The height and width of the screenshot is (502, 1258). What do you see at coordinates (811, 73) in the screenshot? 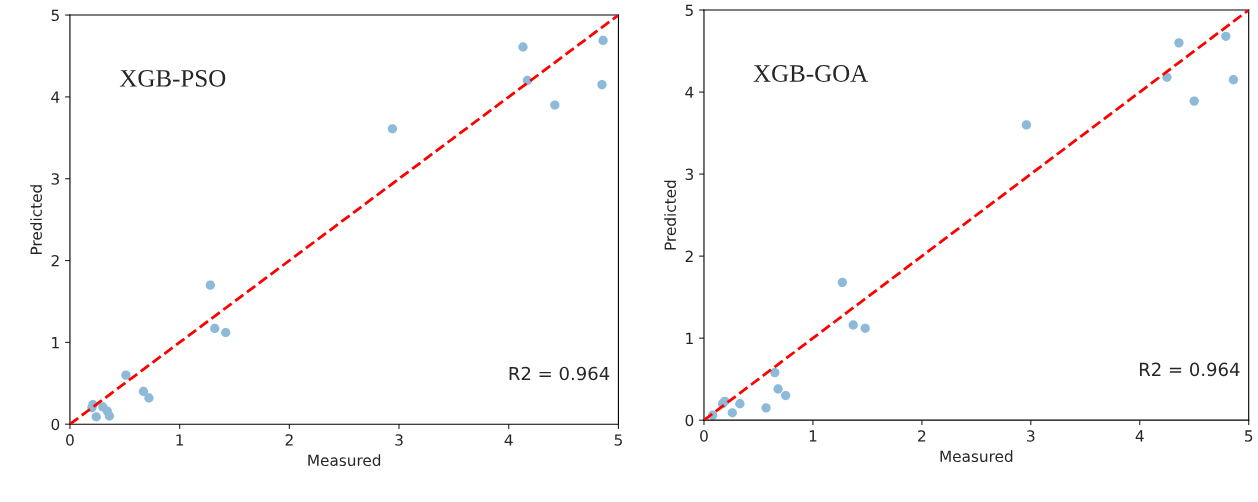
I see `annotation: XGB-GOA` at bounding box center [811, 73].